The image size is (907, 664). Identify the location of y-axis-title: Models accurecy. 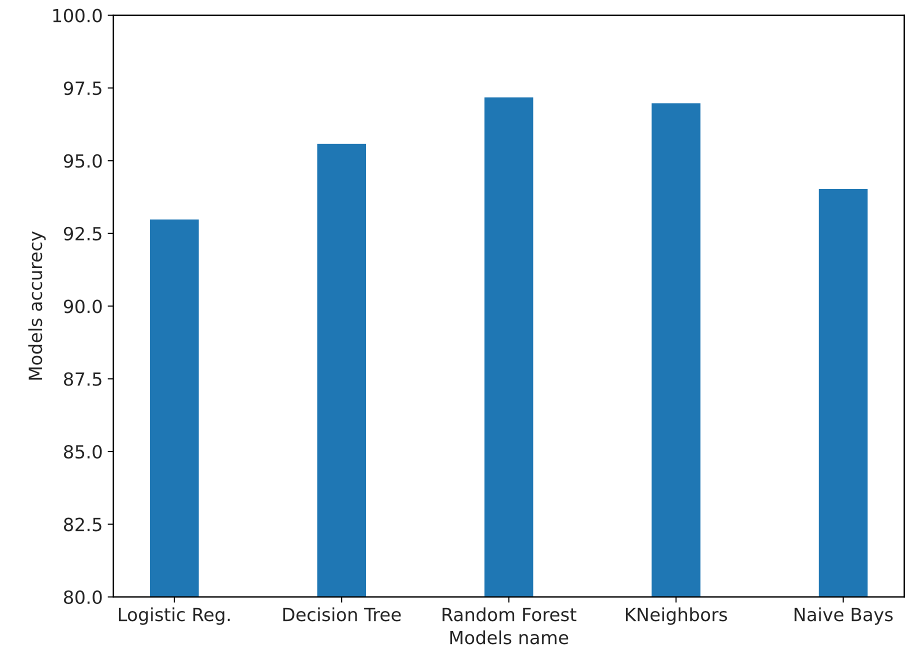
(37, 305).